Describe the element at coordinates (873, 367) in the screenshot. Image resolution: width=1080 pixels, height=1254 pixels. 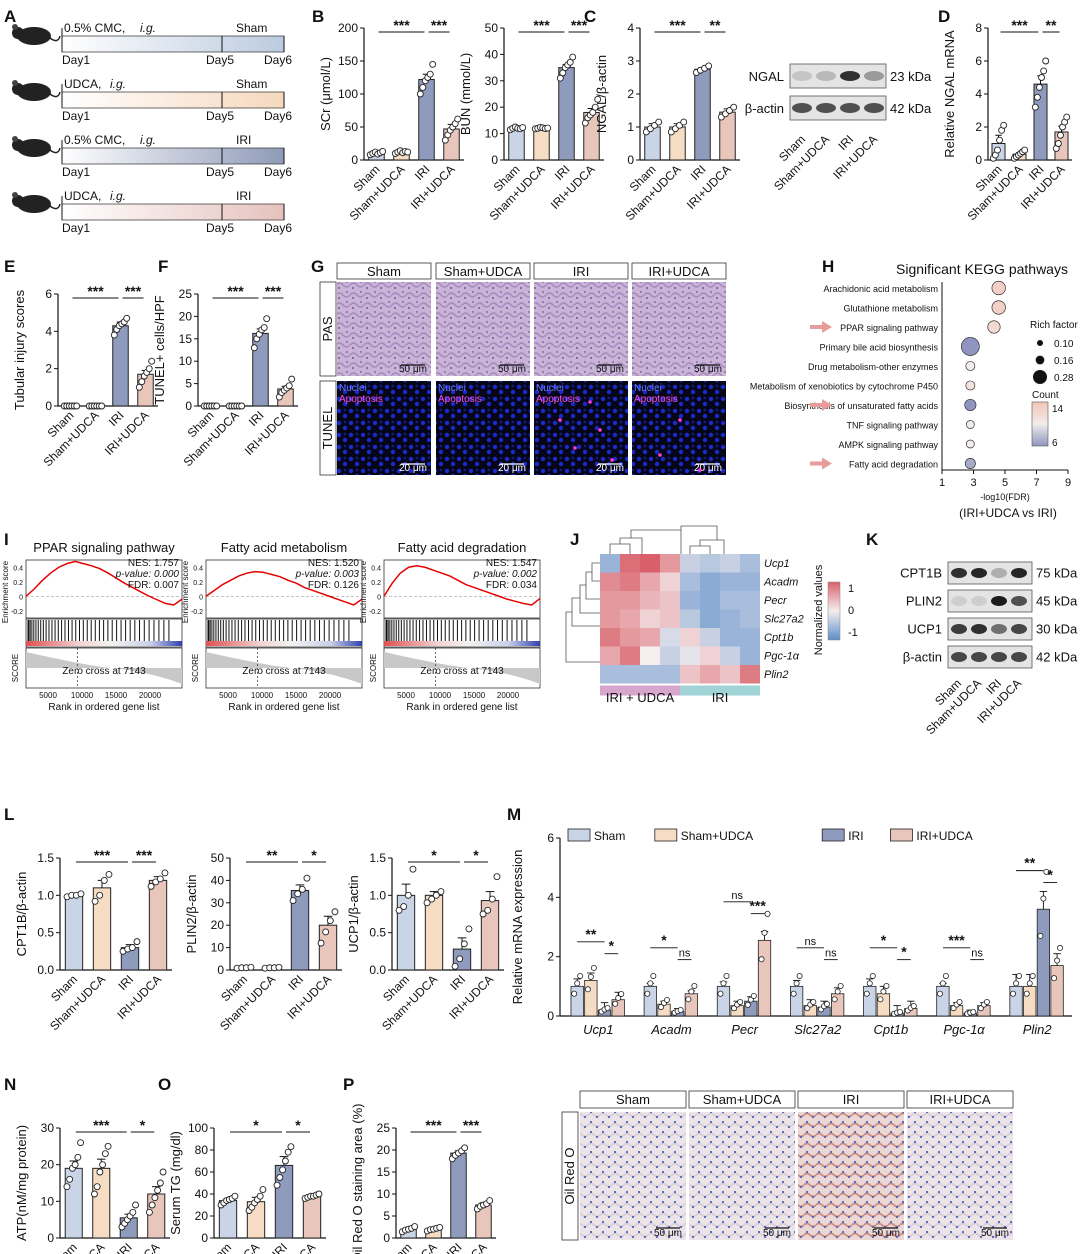
I see `pathway-label: Drug metabolism-other enzymes` at that location.